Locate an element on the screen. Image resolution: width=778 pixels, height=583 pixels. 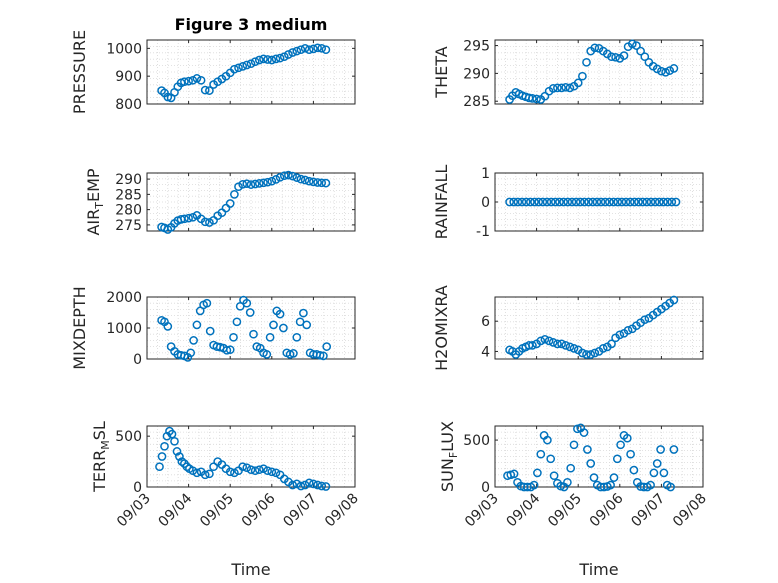
y-tick-label: 500 is located at coordinates (476, 441).